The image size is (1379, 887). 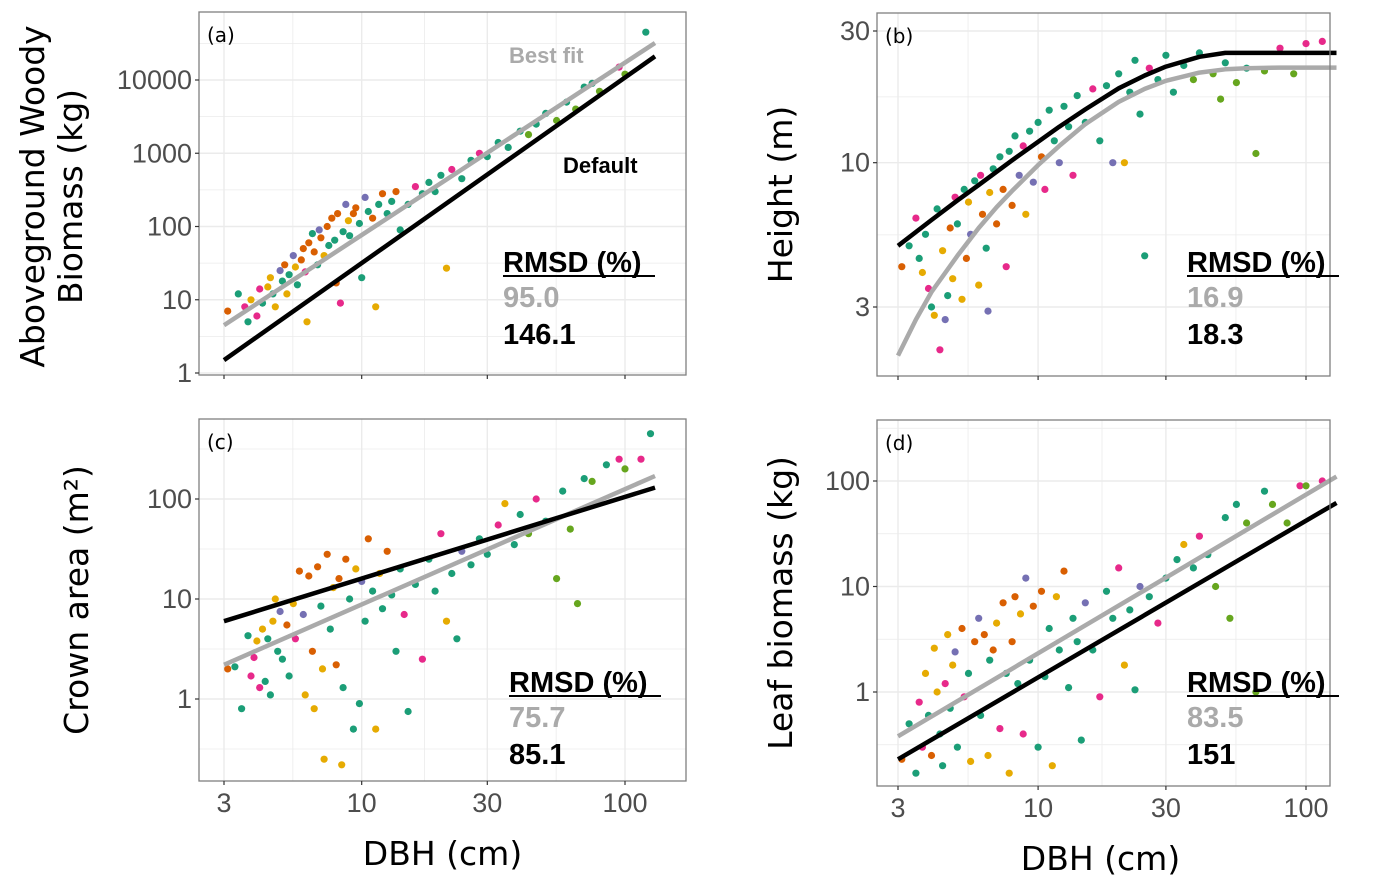 What do you see at coordinates (442, 193) in the screenshot?
I see `panel-background` at bounding box center [442, 193].